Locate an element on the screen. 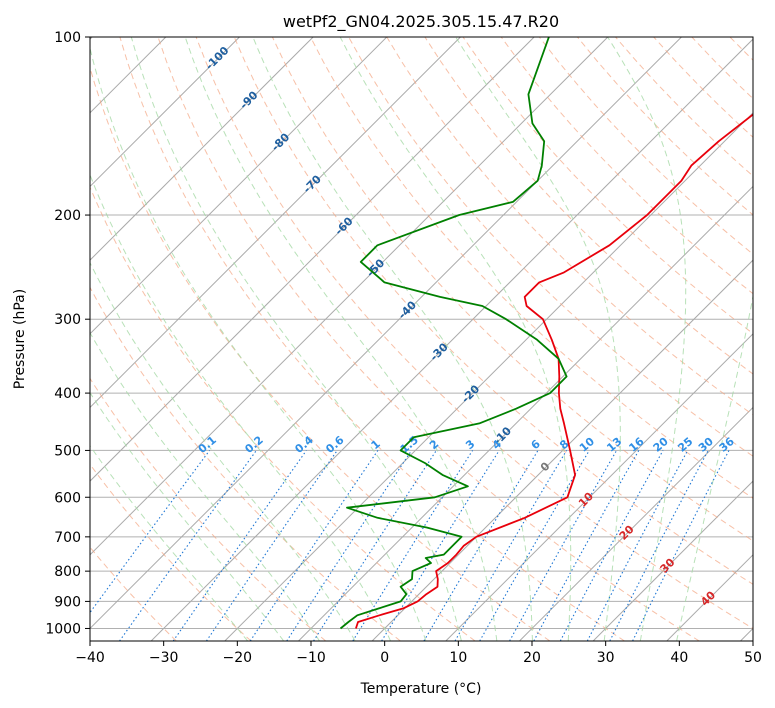 The height and width of the screenshot is (708, 775). x-tick-label: −10 is located at coordinates (311, 658).